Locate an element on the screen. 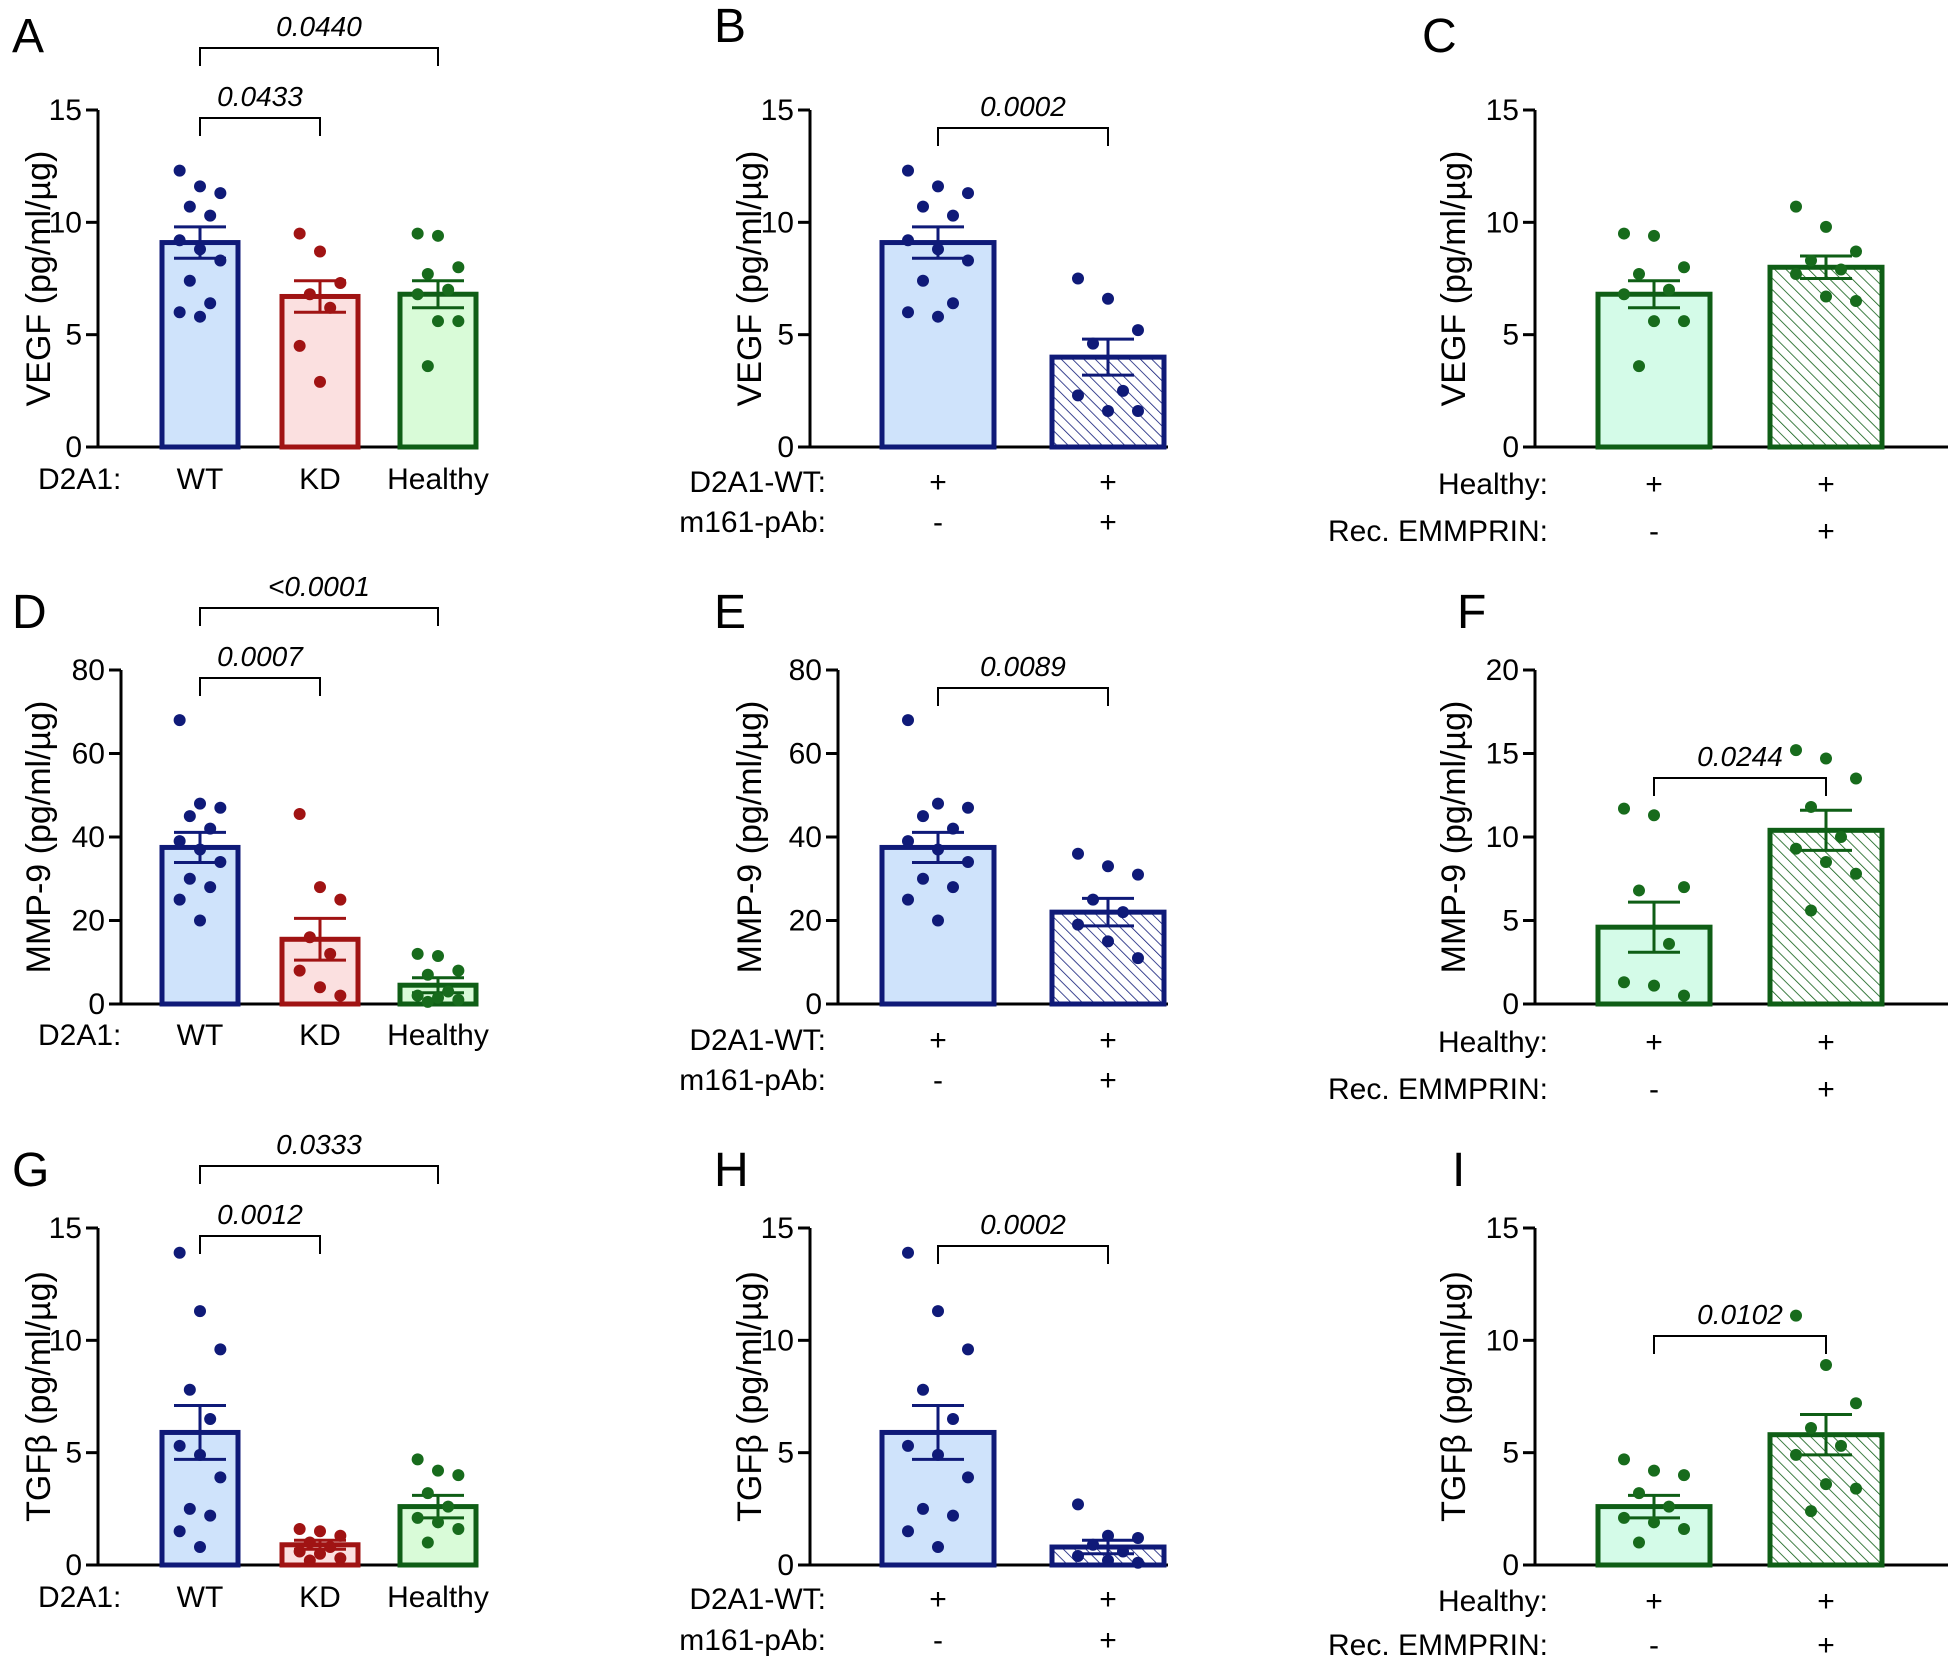  panel-h-y-tick-label: 10 is located at coordinates (777, 1340).